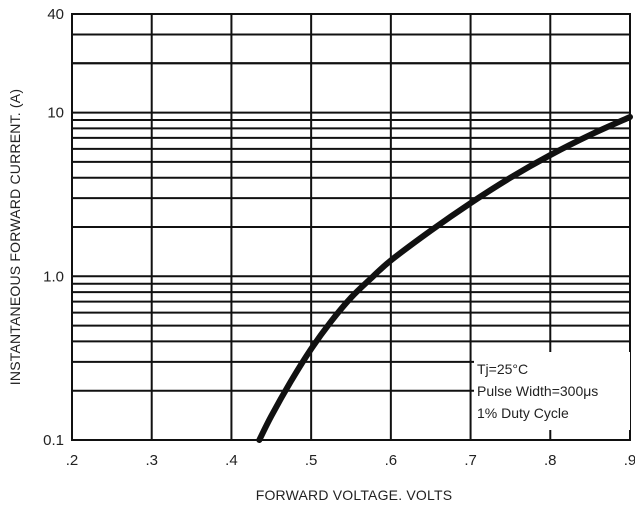 Image resolution: width=635 pixels, height=508 pixels. Describe the element at coordinates (354, 495) in the screenshot. I see `x-axis-title: FORWARD VOLTAGE. VOLTS` at that location.